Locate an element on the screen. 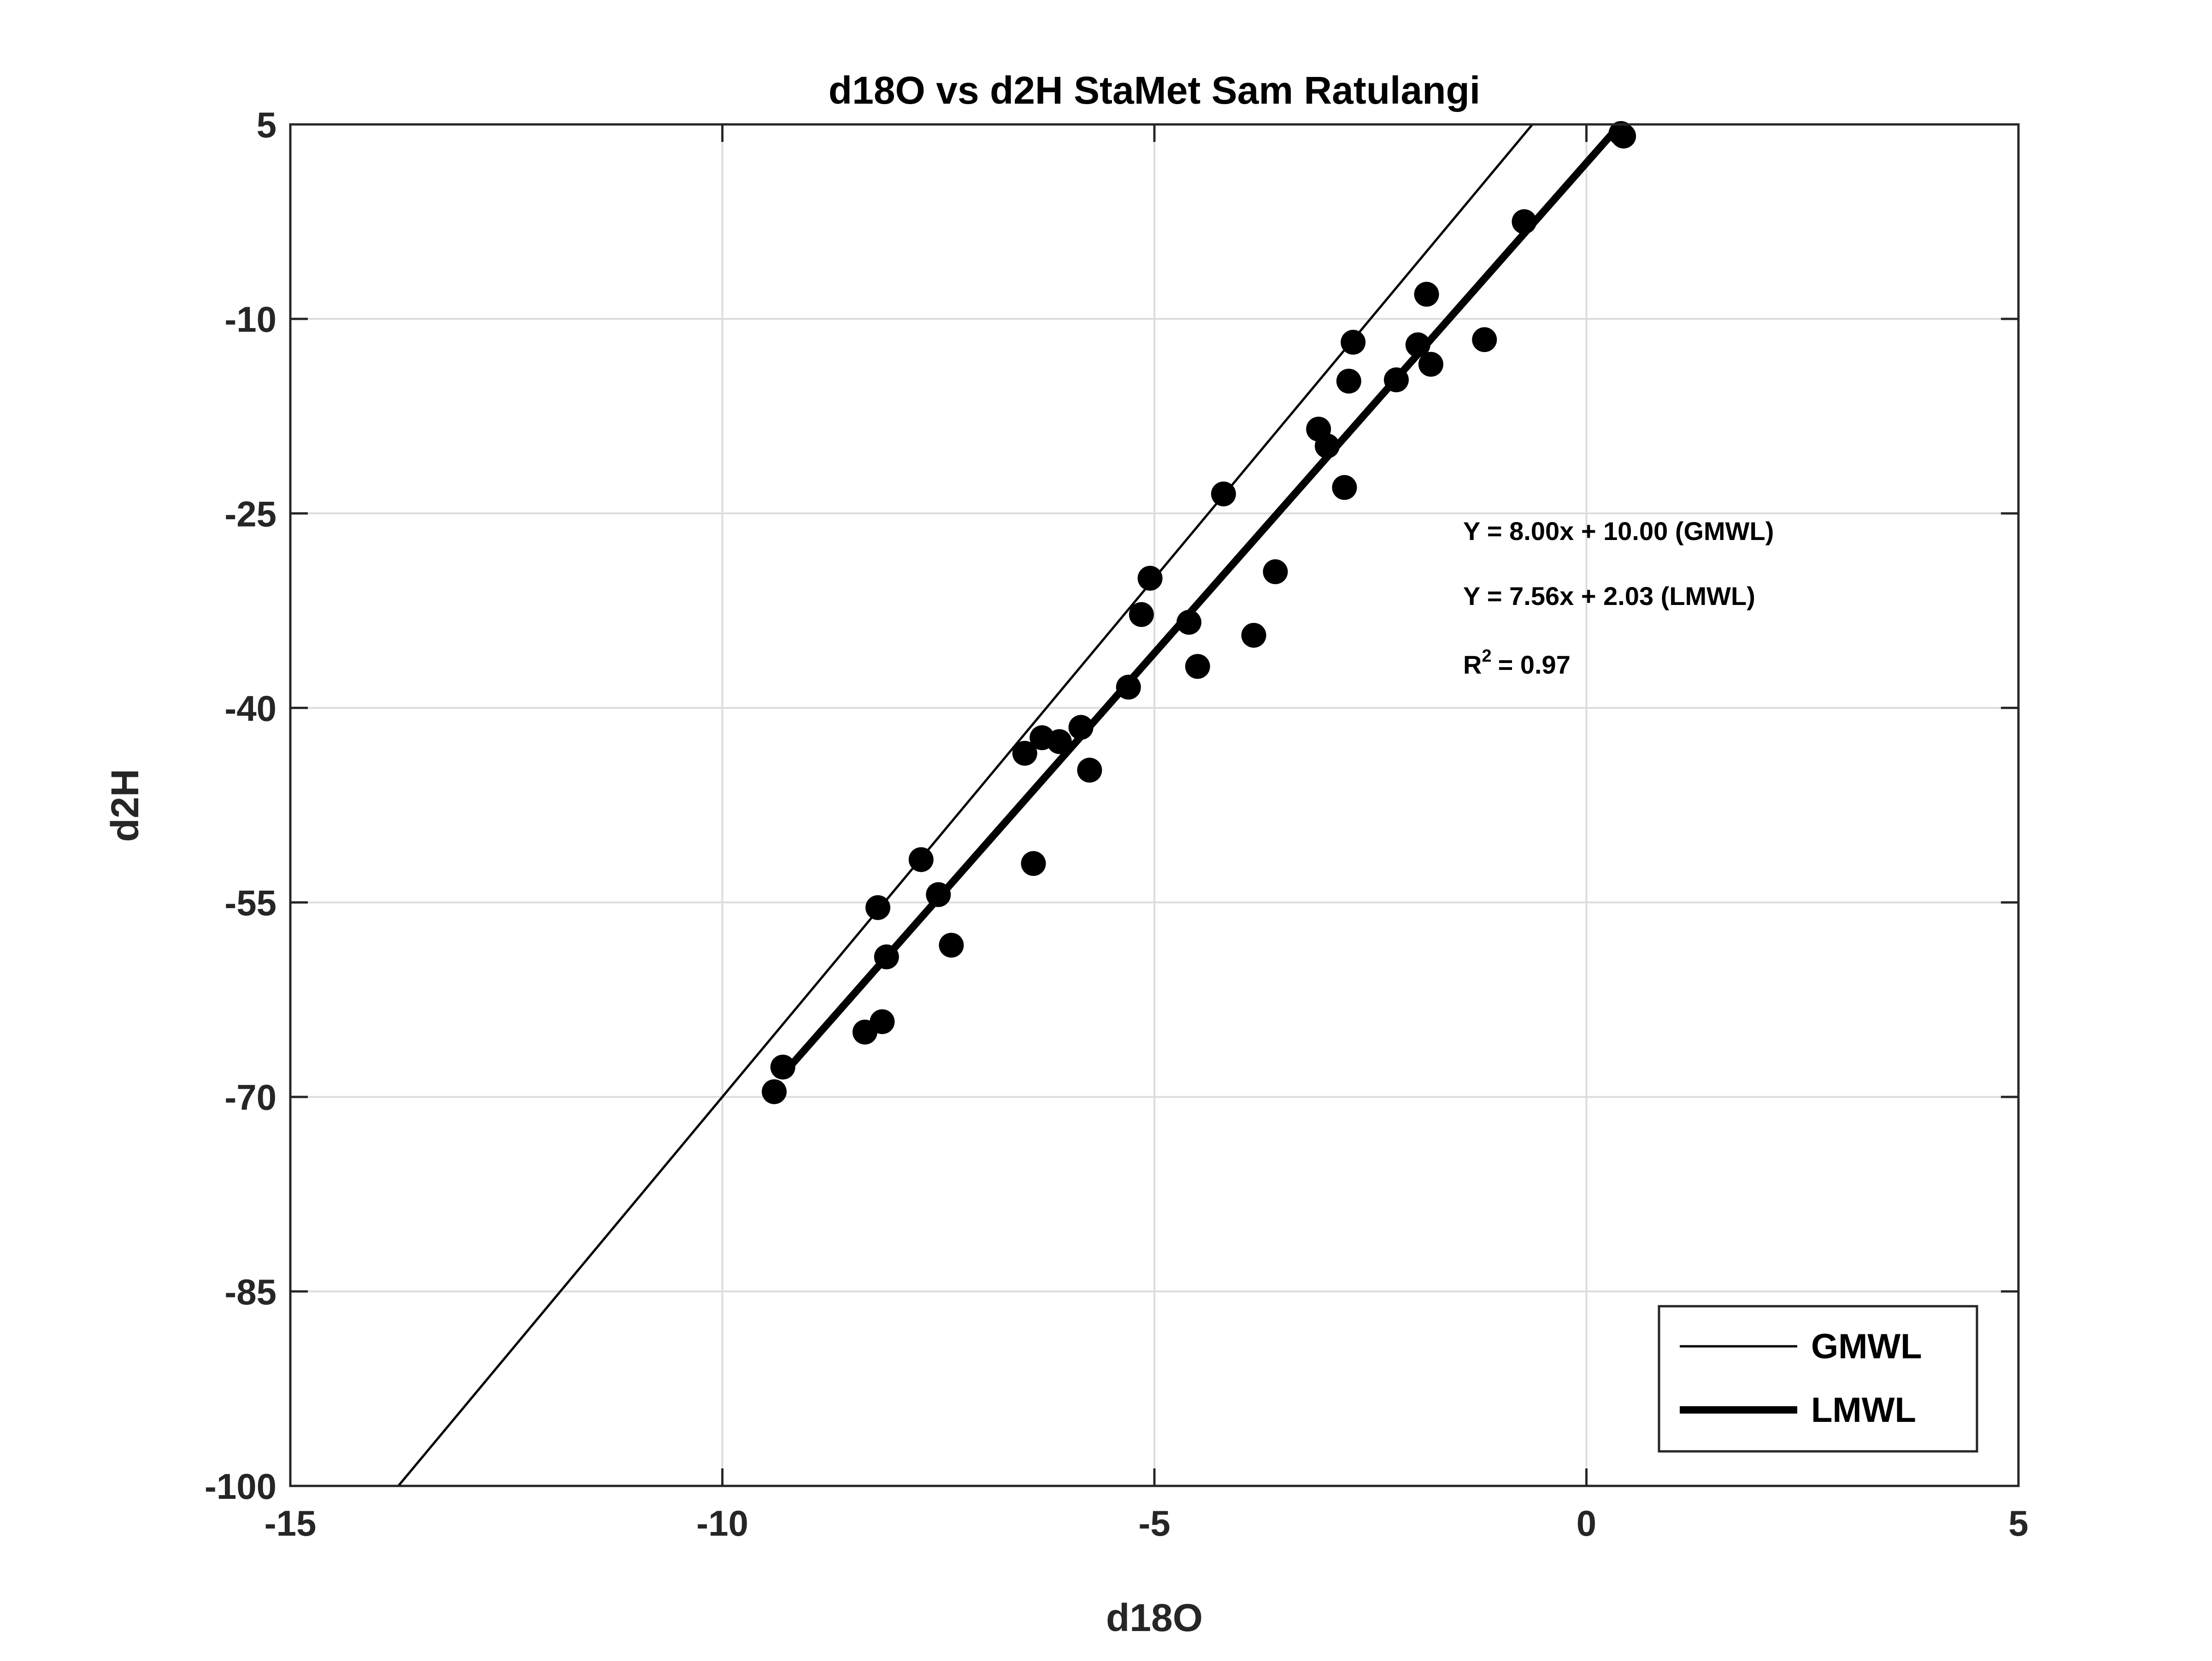 Image resolution: width=2212 pixels, height=1661 pixels. gmwl-equation: Y = 8.00x + 10.00 (GMWL) is located at coordinates (1618, 531).